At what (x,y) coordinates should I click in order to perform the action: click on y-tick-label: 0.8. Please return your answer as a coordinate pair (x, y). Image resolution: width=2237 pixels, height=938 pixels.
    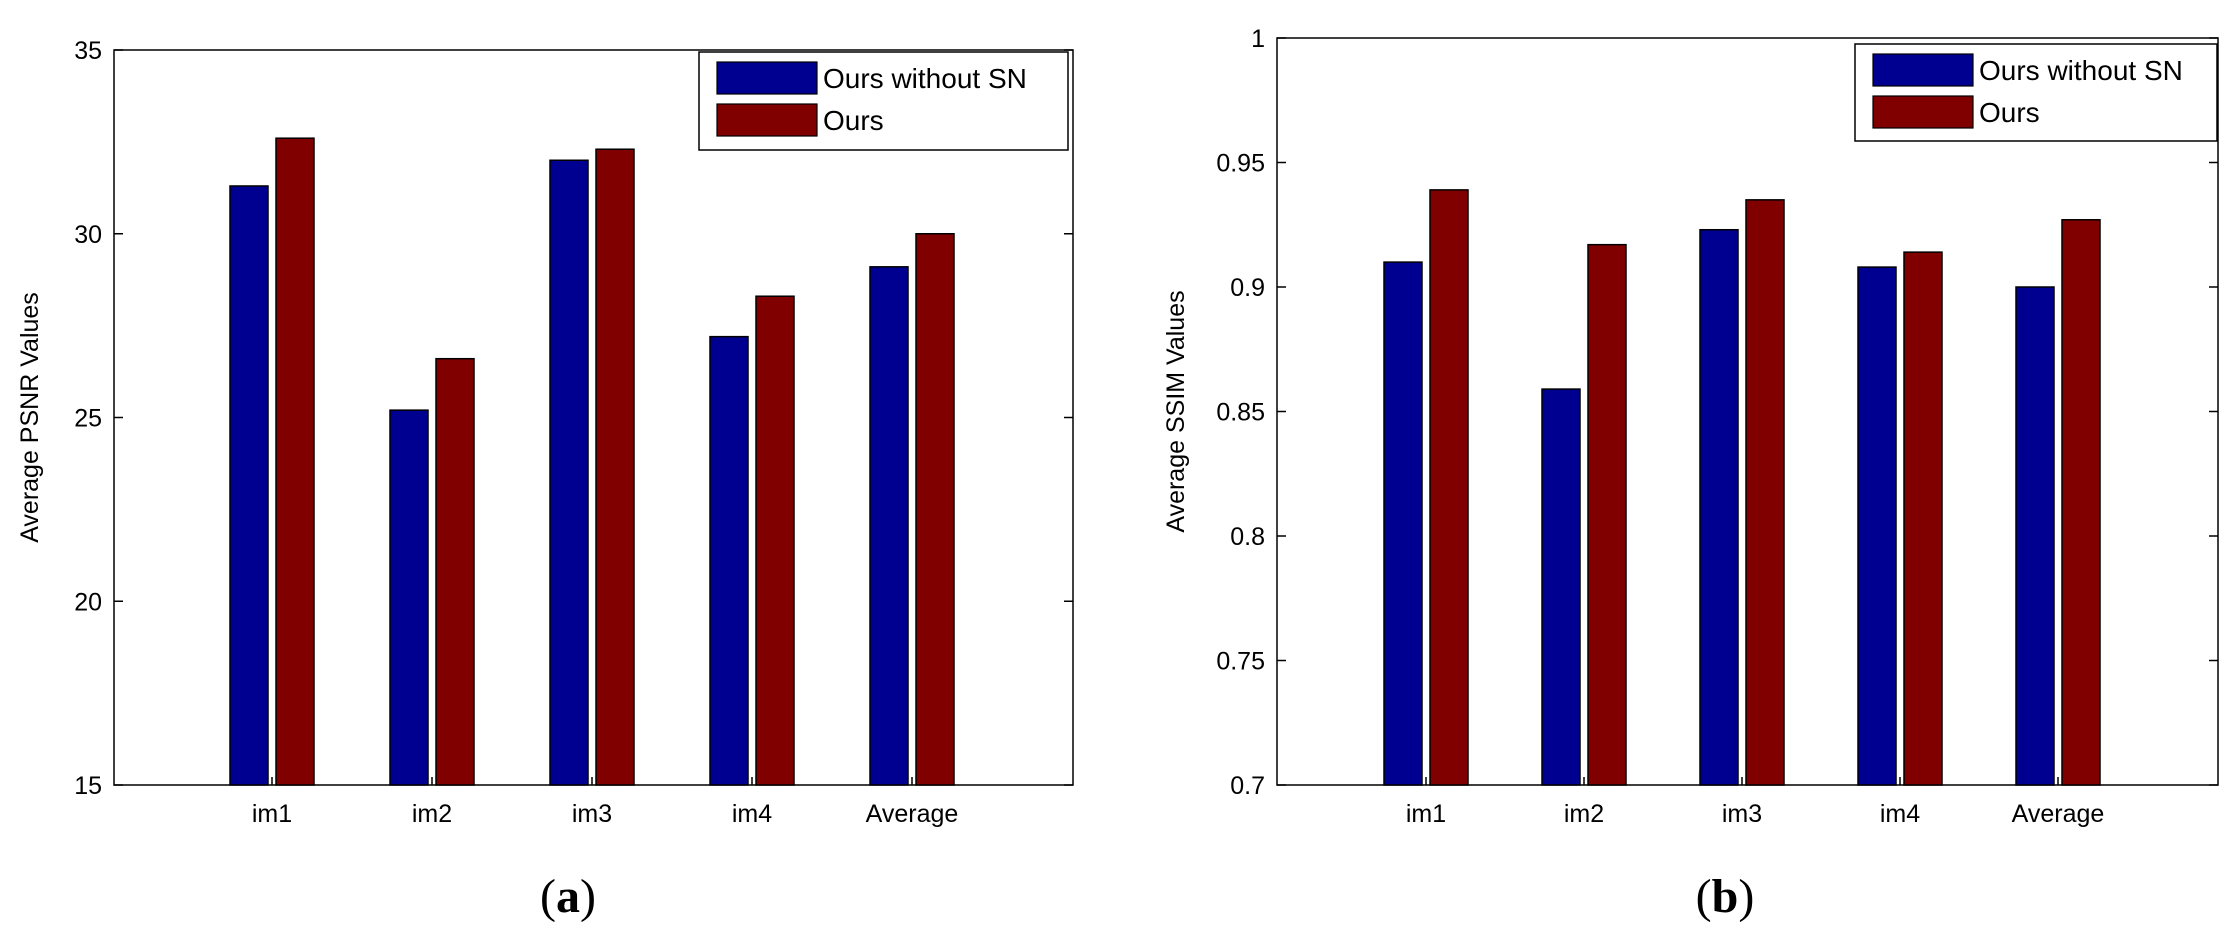
    Looking at the image, I should click on (1247, 537).